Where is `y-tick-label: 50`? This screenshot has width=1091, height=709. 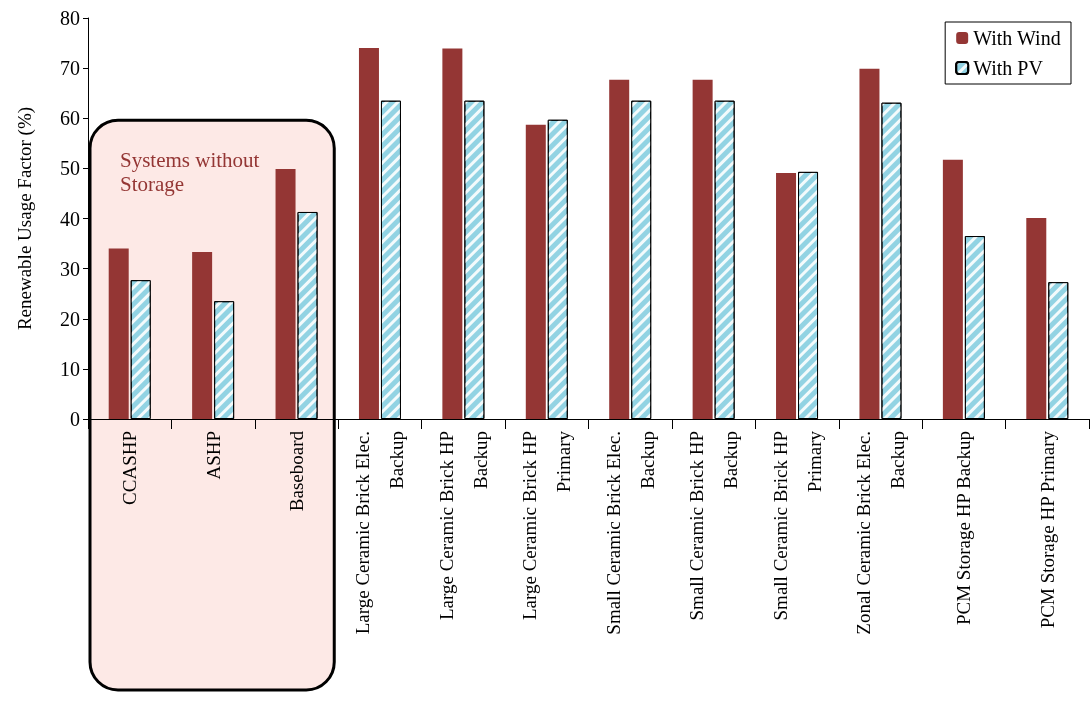 y-tick-label: 50 is located at coordinates (70, 168).